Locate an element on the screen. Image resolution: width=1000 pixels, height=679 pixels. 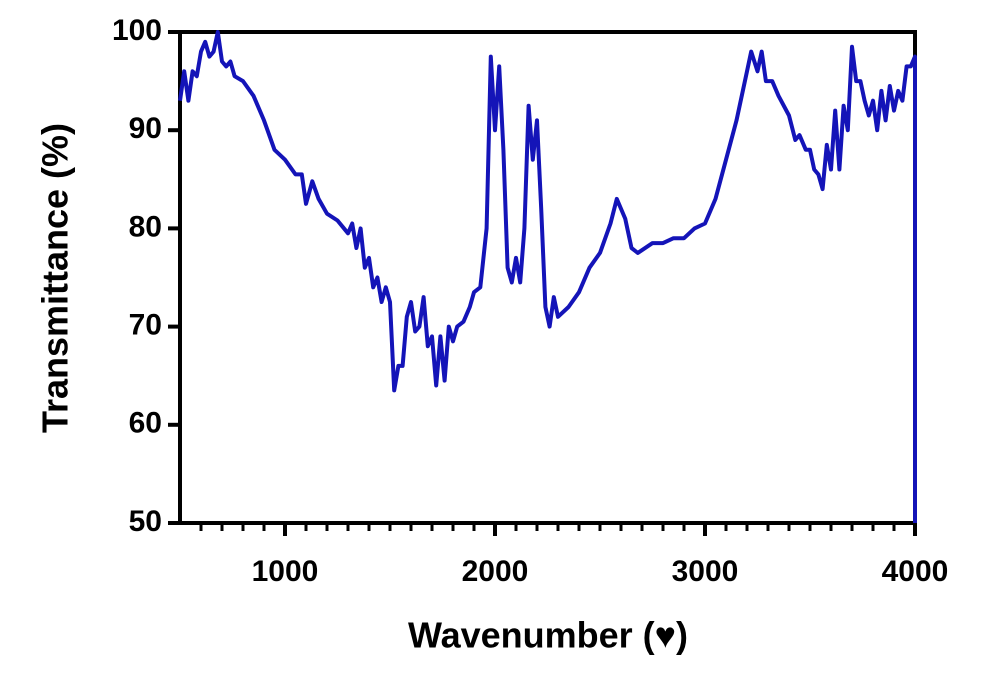
x-tick-label: 1000 is located at coordinates (285, 571).